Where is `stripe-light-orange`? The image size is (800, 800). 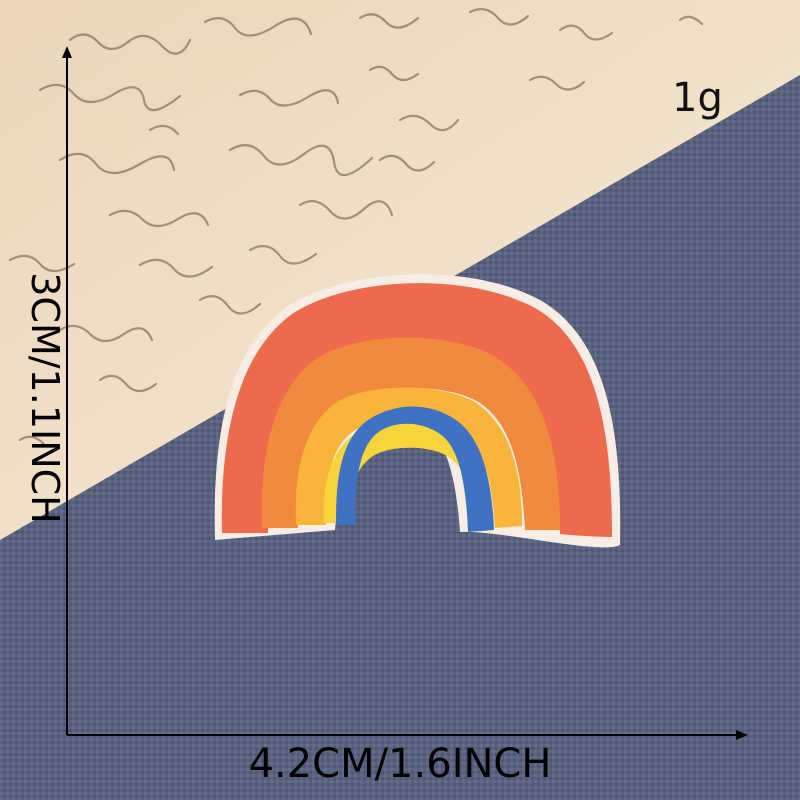
stripe-light-orange is located at coordinates (408, 457).